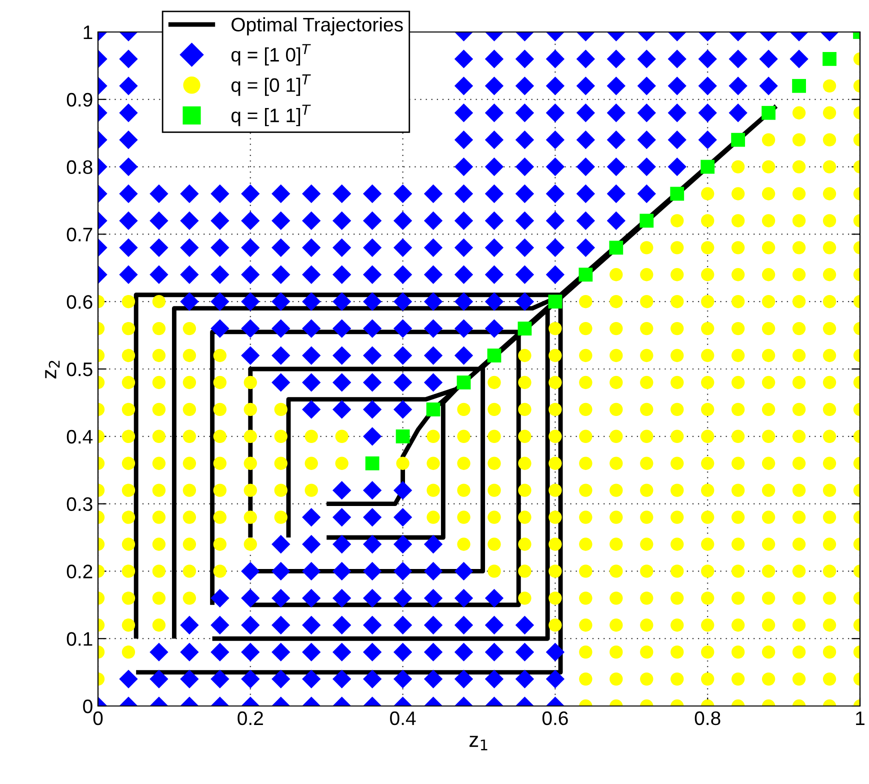 This screenshot has height=784, width=869. Describe the element at coordinates (79, 504) in the screenshot. I see `y-tick-label: 0.3` at that location.